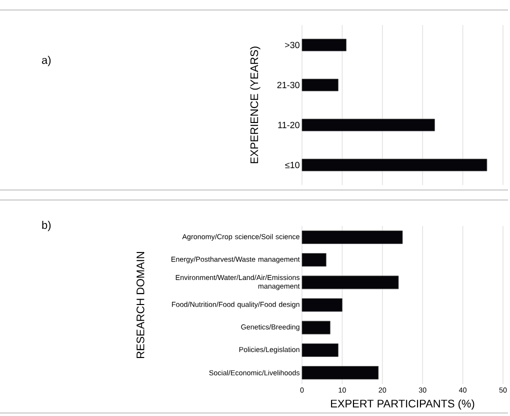 This screenshot has width=510, height=416. What do you see at coordinates (46, 61) in the screenshot?
I see `text: a)` at bounding box center [46, 61].